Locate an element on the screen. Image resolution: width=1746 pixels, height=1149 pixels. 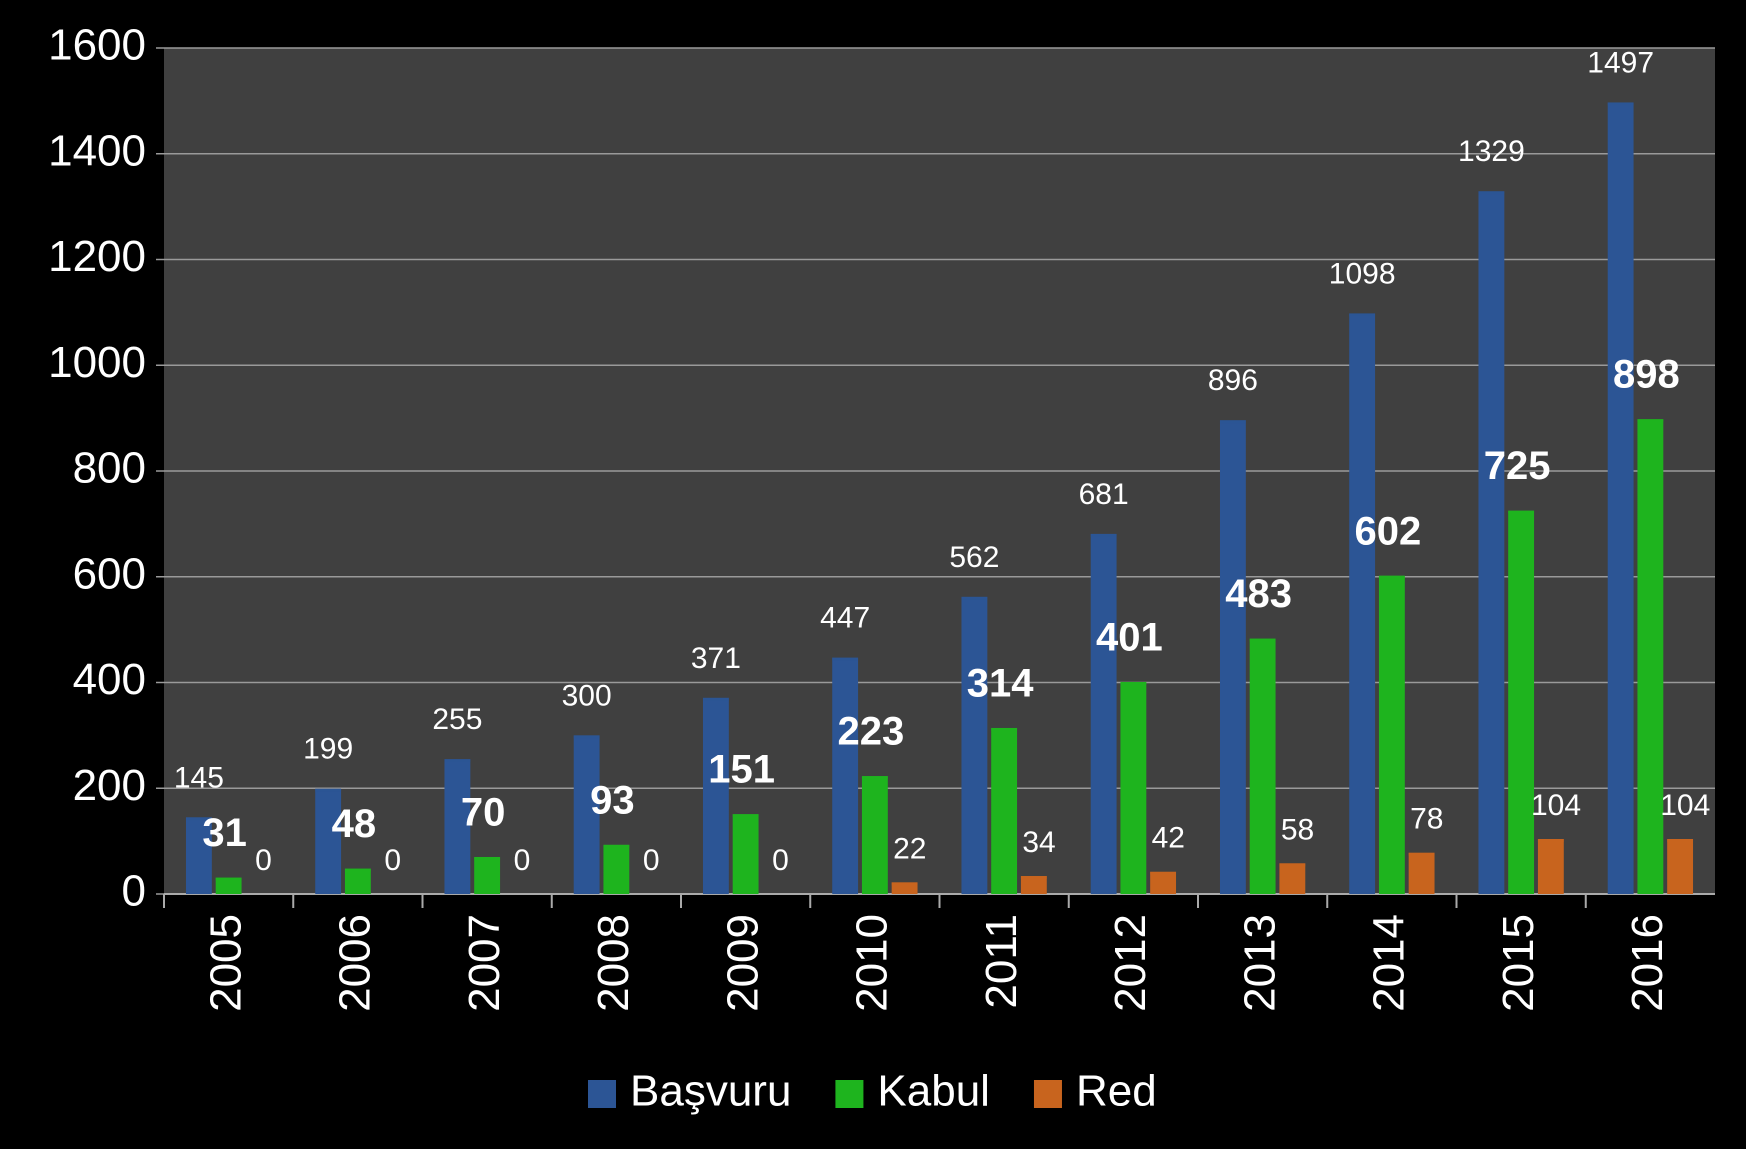
value-label: 725 is located at coordinates (1517, 466).